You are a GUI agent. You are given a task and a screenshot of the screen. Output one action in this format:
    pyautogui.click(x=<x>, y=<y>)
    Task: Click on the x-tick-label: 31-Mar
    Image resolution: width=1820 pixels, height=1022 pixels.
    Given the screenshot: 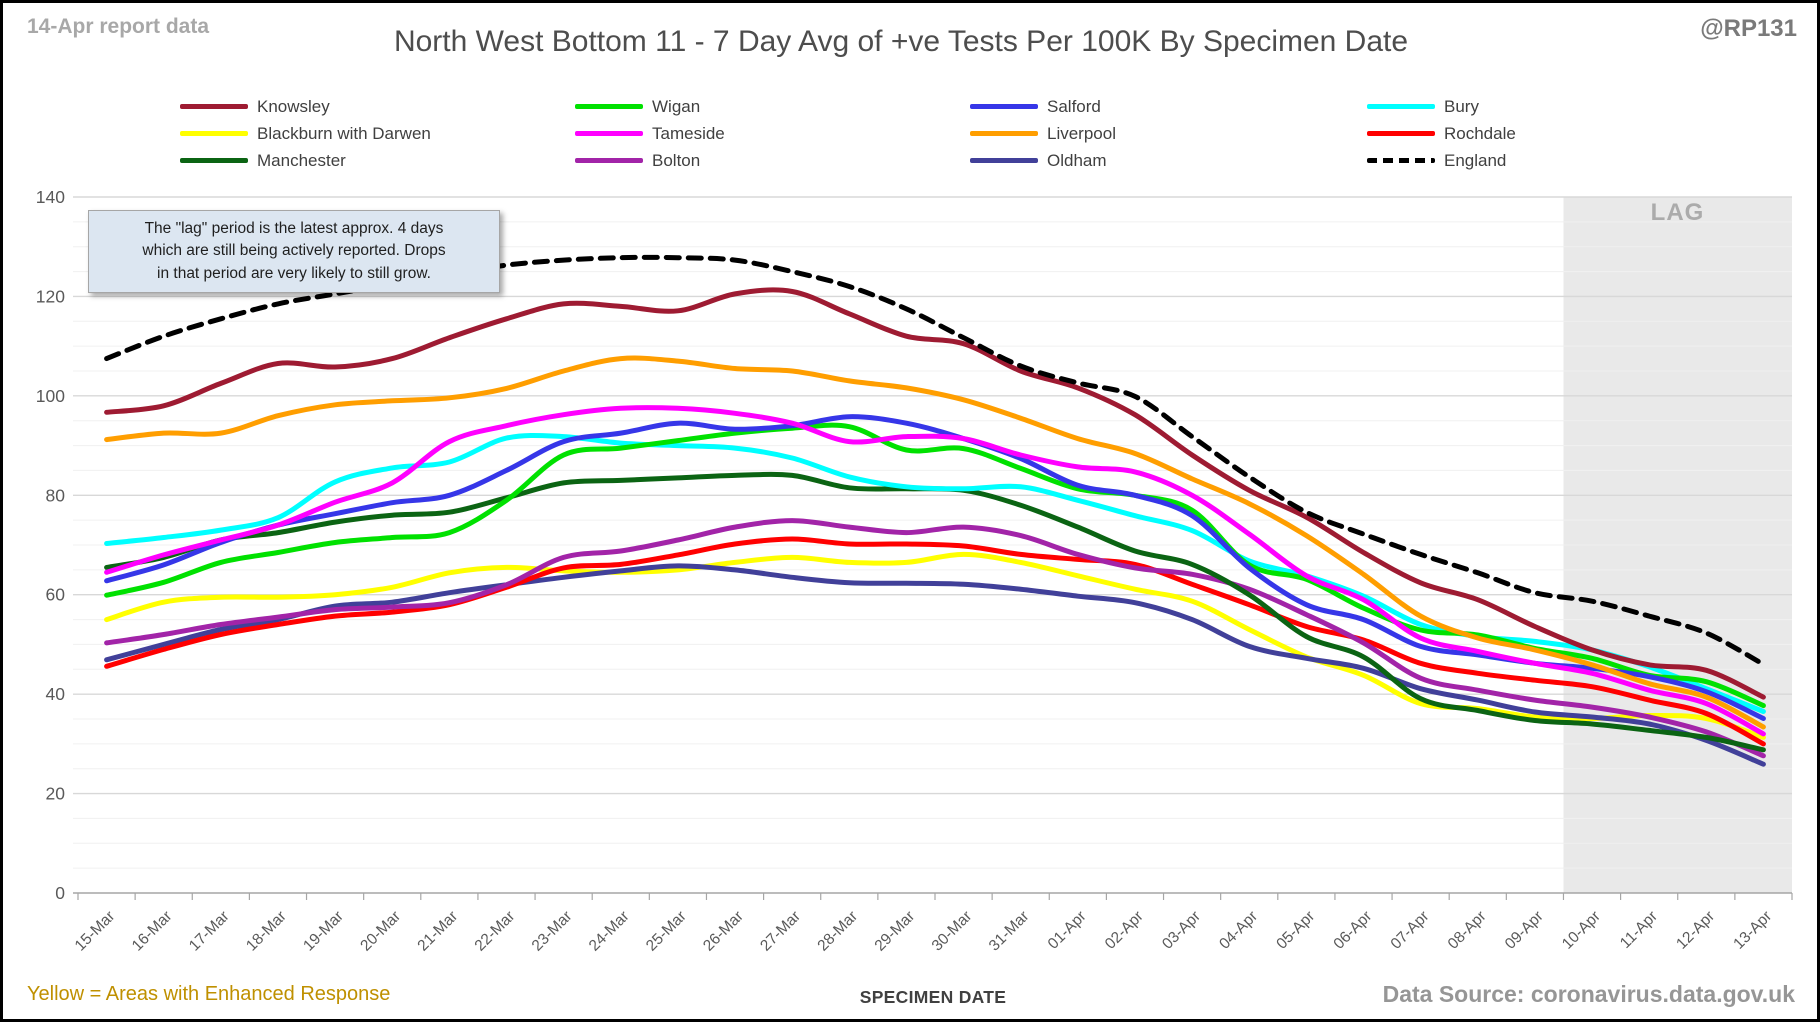 What is the action you would take?
    pyautogui.click(x=1009, y=931)
    